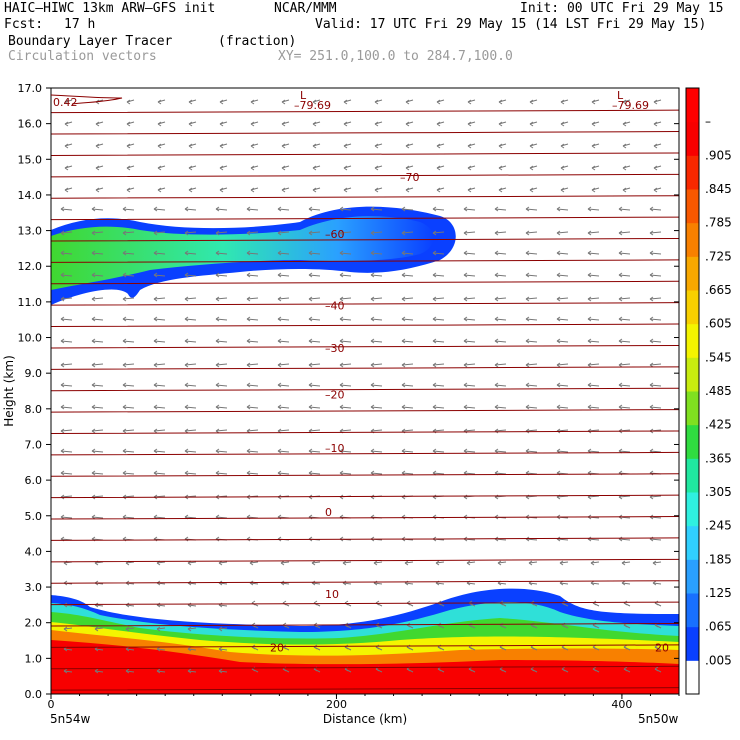 The width and height of the screenshot is (740, 740). What do you see at coordinates (335, 305) in the screenshot?
I see `isotherm-label: –40` at bounding box center [335, 305].